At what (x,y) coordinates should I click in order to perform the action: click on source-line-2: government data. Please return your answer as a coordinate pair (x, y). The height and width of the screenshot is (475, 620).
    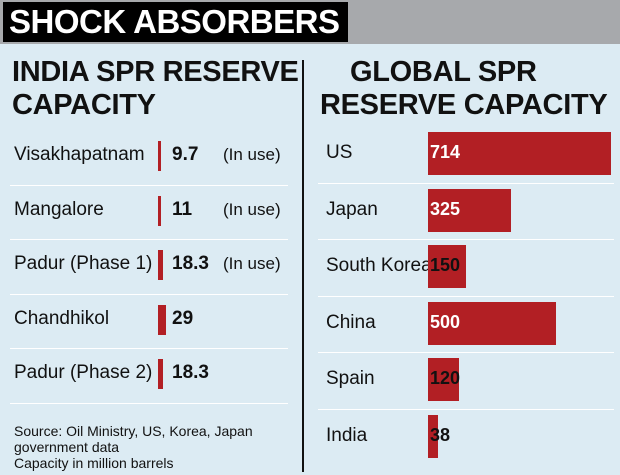
    Looking at the image, I should click on (67, 447).